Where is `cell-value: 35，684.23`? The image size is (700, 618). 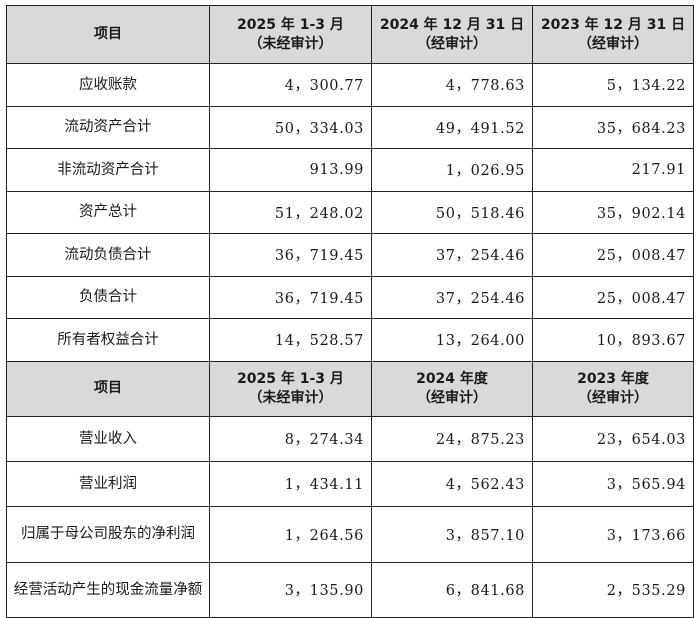 cell-value: 35，684.23 is located at coordinates (613, 127).